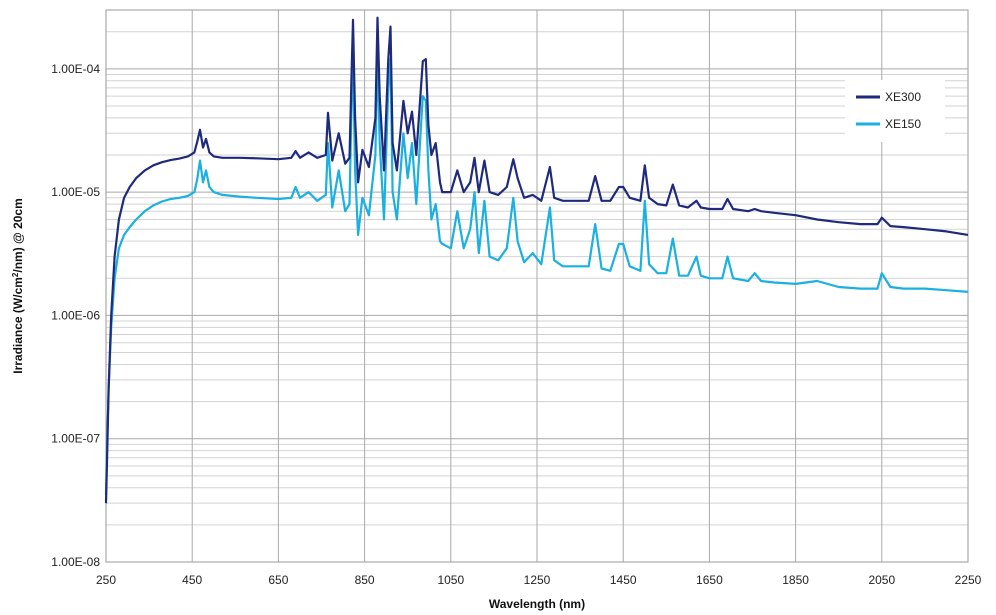  I want to click on legend-label-xe300: XE300, so click(903, 97).